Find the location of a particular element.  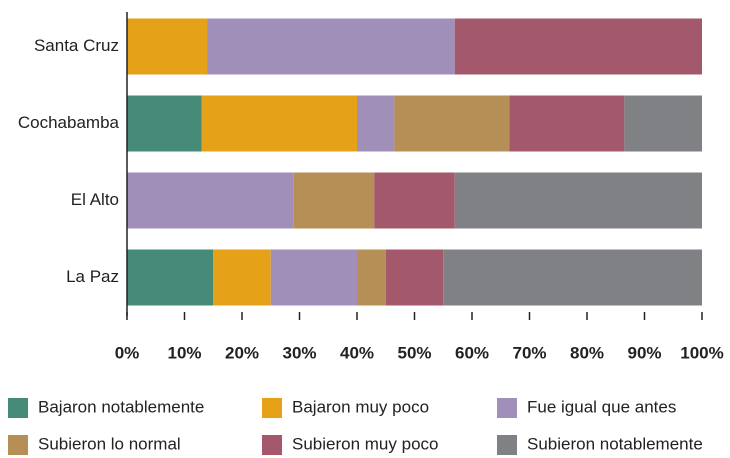

x-tick-label: 80% is located at coordinates (587, 352).